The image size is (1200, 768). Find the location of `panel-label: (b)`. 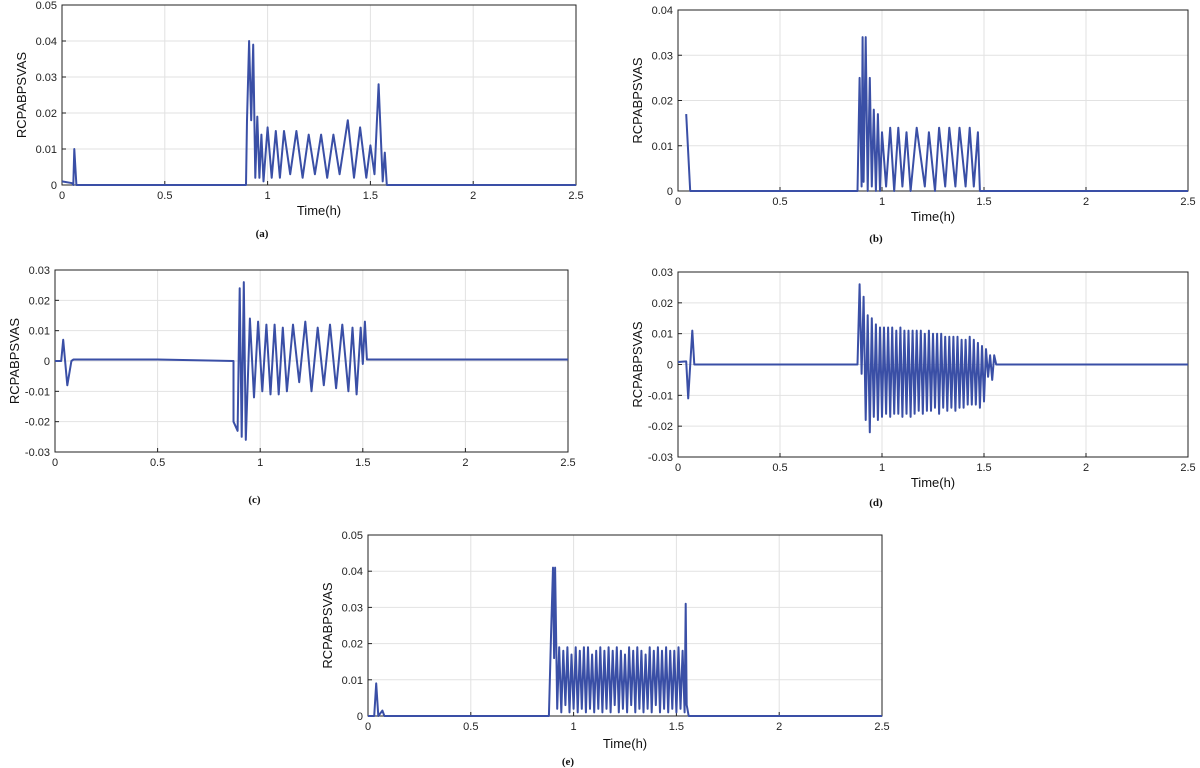

panel-label: (b) is located at coordinates (876, 239).